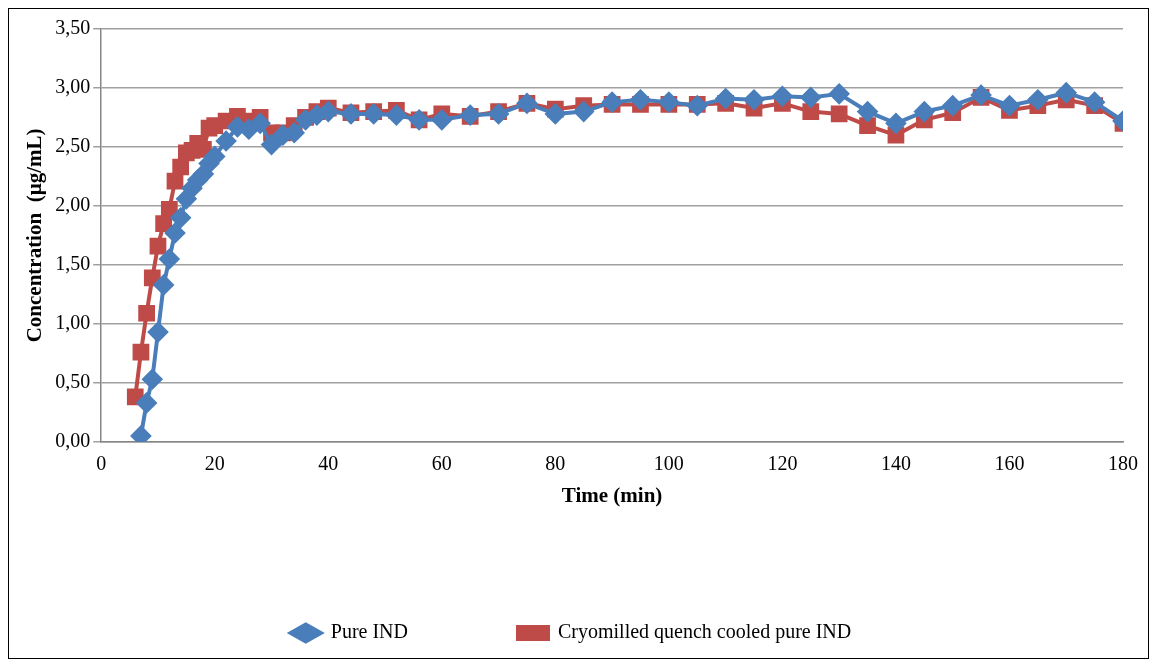 The height and width of the screenshot is (669, 1159). I want to click on y-tick-label: 0,50, so click(73, 381).